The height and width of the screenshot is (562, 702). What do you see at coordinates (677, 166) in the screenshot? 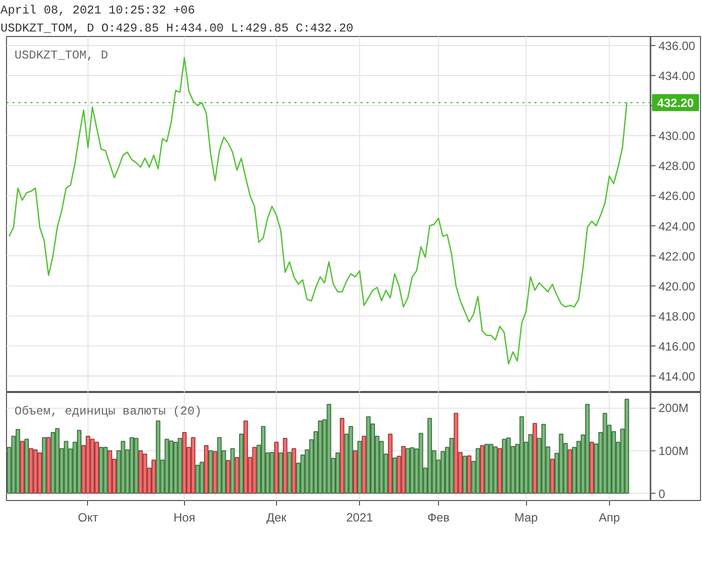
I see `y-tick-label: 428.00` at bounding box center [677, 166].